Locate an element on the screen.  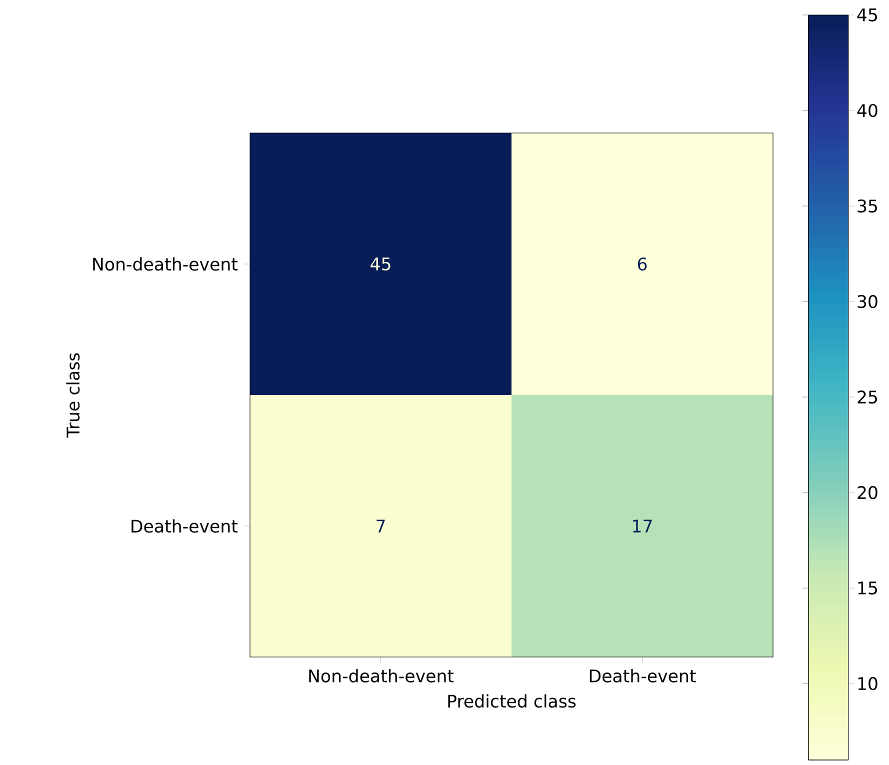
color-bar-label: 35 is located at coordinates (867, 206).